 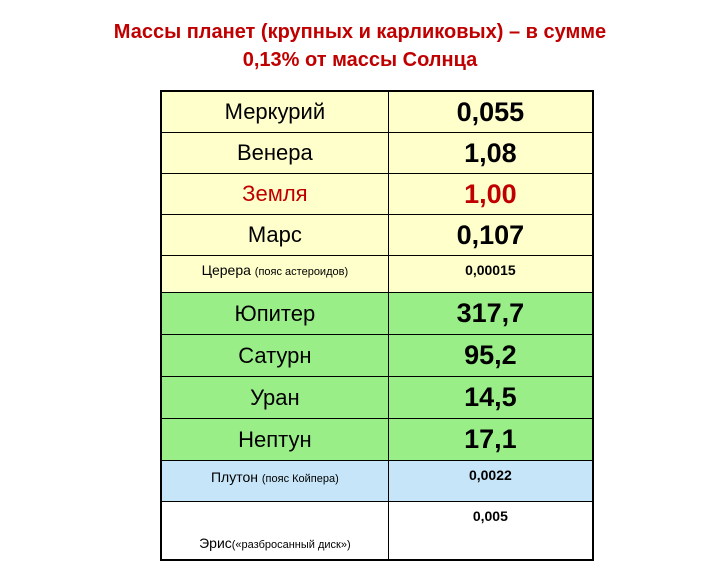 I want to click on table-row-saturn: Сатурн 95,2, so click(x=377, y=355).